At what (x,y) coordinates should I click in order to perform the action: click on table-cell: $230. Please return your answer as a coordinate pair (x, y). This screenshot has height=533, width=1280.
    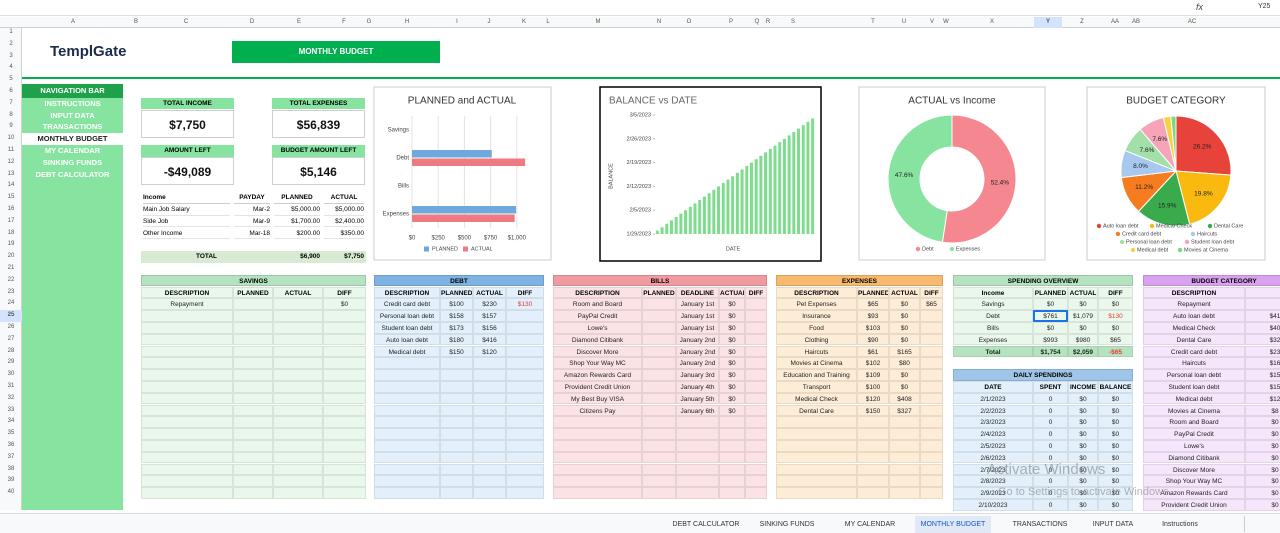
    Looking at the image, I should click on (489, 304).